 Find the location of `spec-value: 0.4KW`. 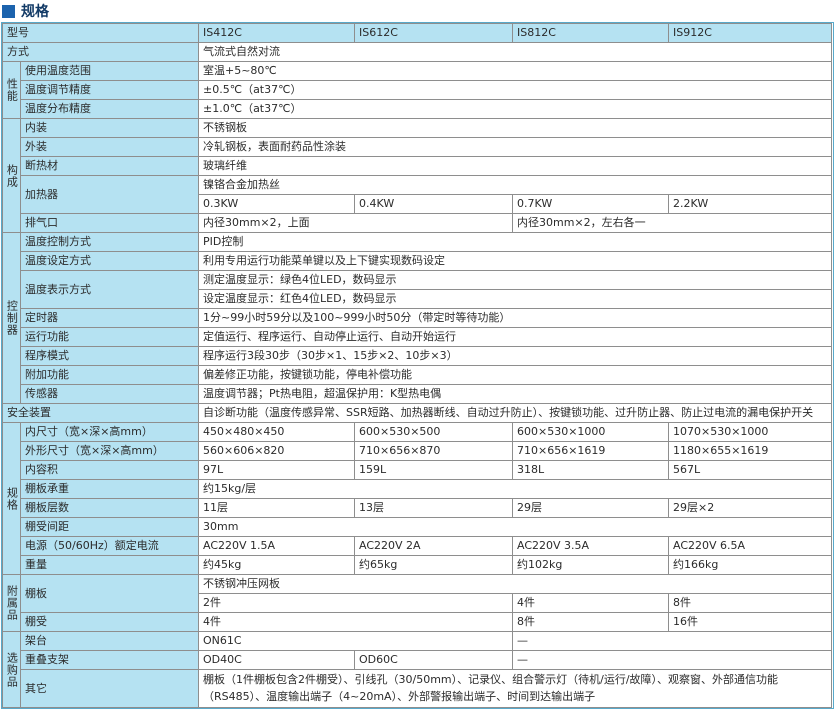

spec-value: 0.4KW is located at coordinates (433, 204).